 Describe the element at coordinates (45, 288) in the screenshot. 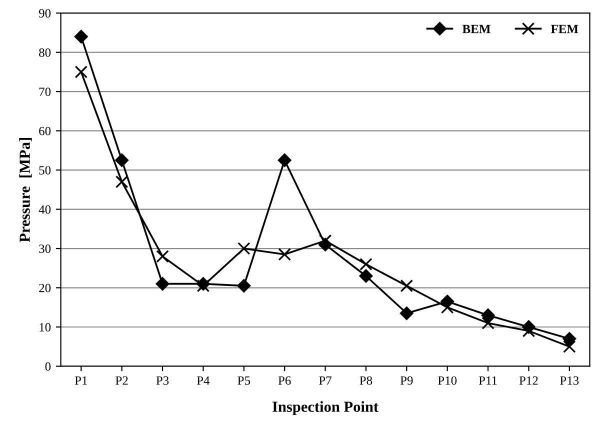

I see `y-tick-label: 20` at that location.